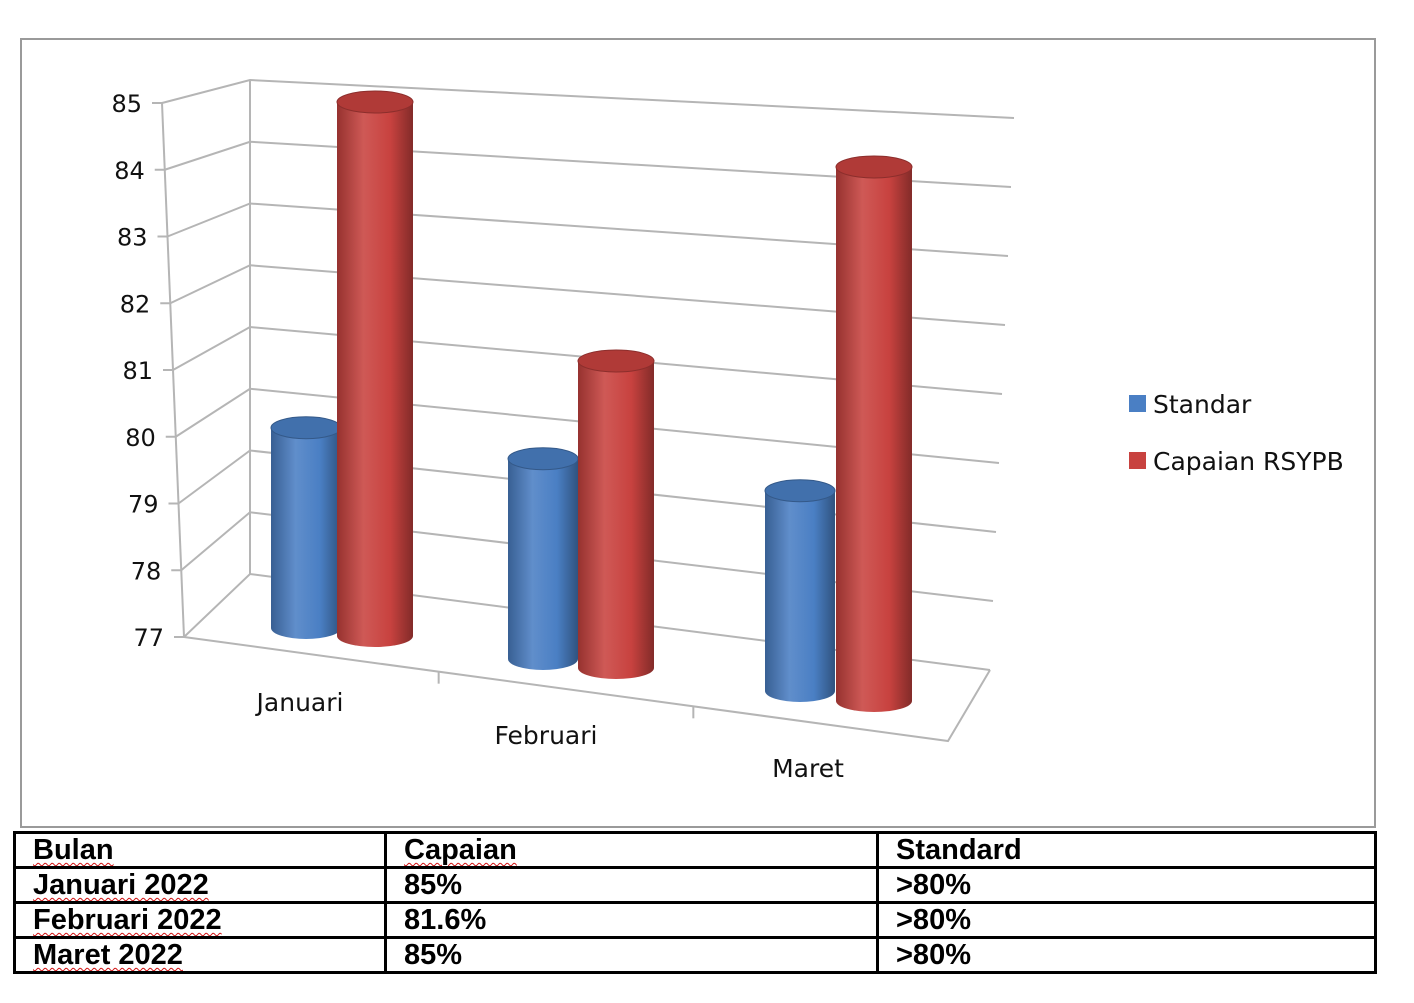 Image resolution: width=1414 pixels, height=1003 pixels. I want to click on table-row: Januari 2022 85% >80%, so click(695, 885).